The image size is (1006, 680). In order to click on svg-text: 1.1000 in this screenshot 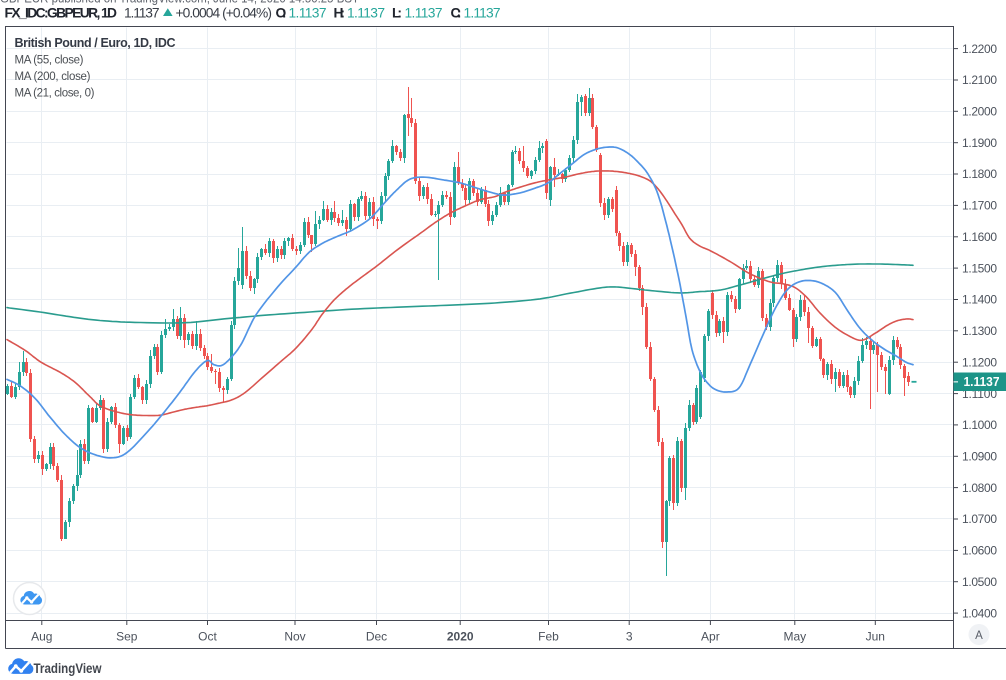, I will do `click(979, 425)`.